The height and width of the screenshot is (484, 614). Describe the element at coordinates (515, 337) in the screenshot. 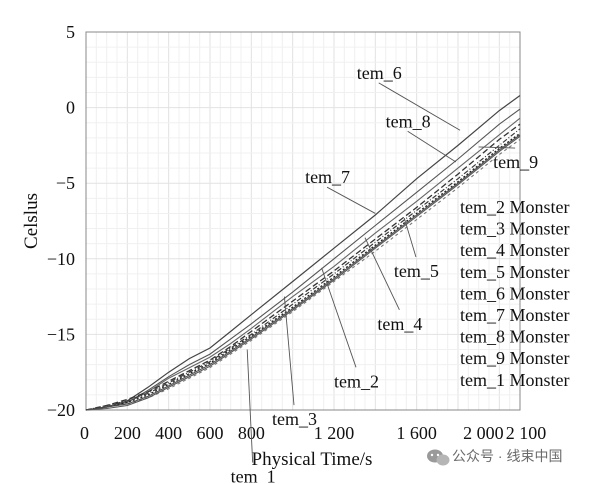

I see `legend-entry: tem_8 Monster` at that location.